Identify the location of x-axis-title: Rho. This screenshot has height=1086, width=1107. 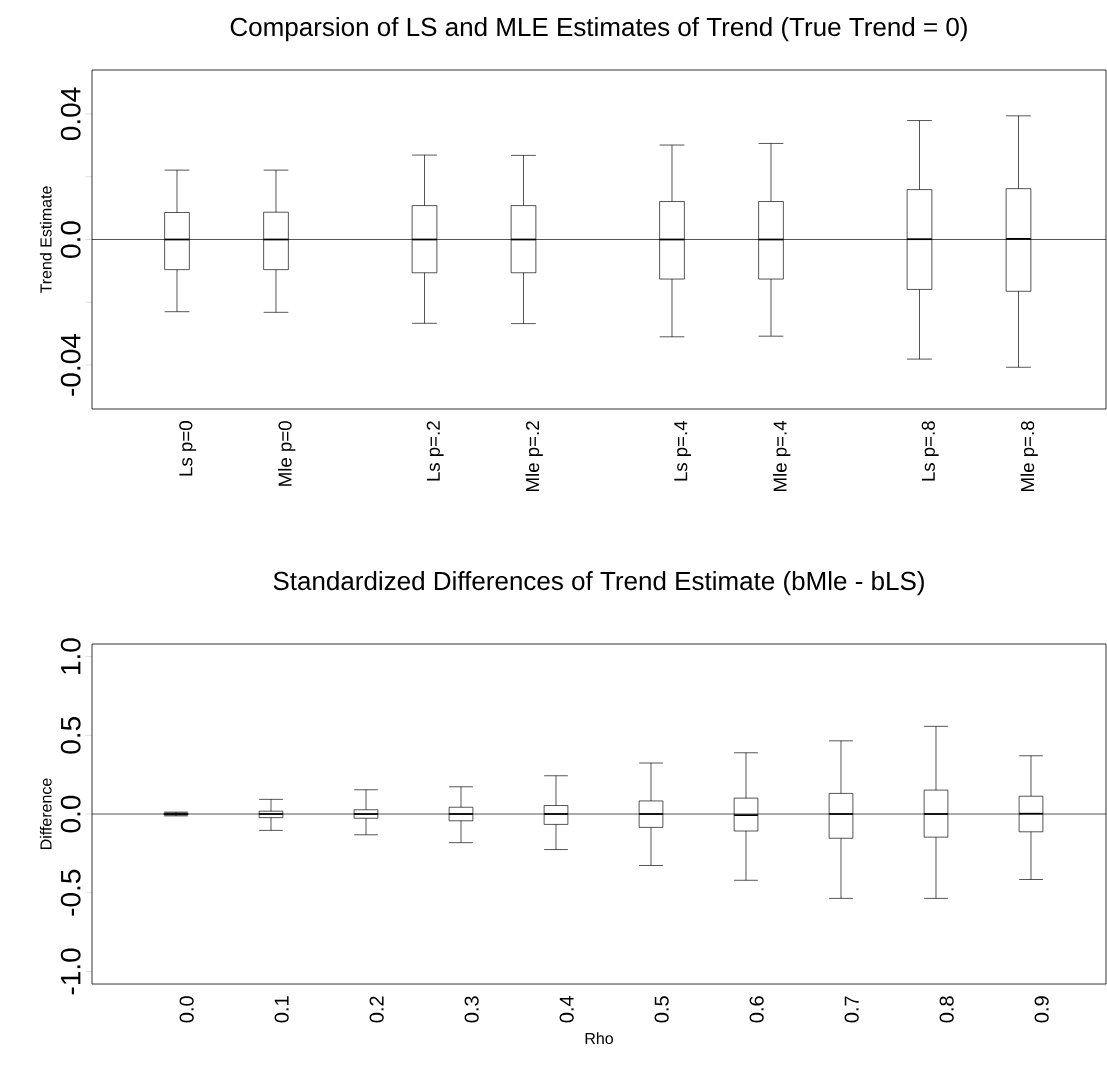
(599, 1038).